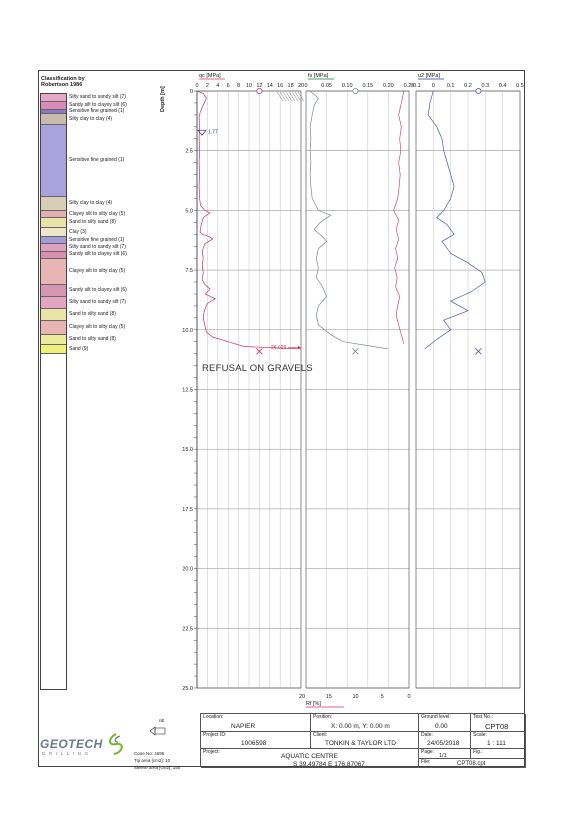  Describe the element at coordinates (71, 744) in the screenshot. I see `company-name: GEOTECH` at that location.